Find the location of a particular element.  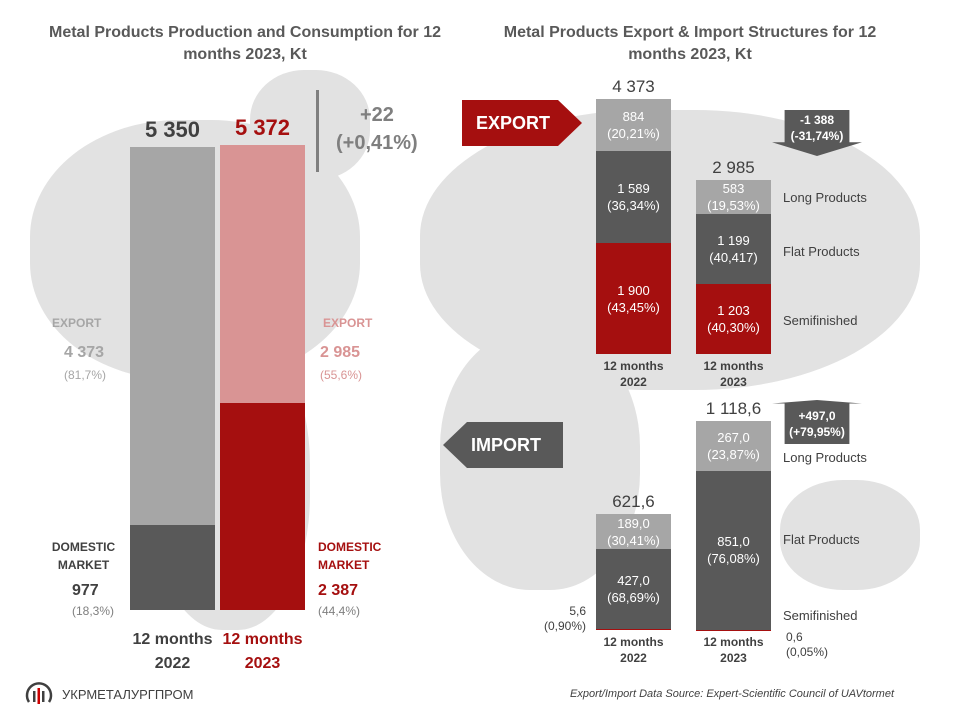

domestic-value-2022: 977 is located at coordinates (85, 590).